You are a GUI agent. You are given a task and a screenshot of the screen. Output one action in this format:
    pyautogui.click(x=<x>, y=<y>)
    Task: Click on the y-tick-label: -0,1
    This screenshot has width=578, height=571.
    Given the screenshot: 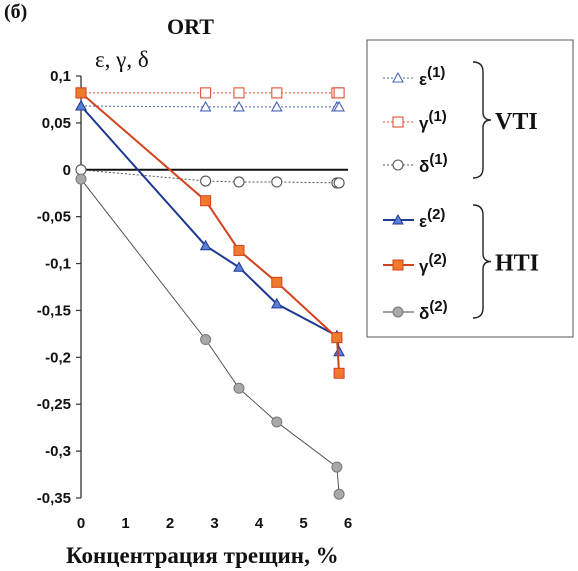 What is the action you would take?
    pyautogui.click(x=58, y=264)
    